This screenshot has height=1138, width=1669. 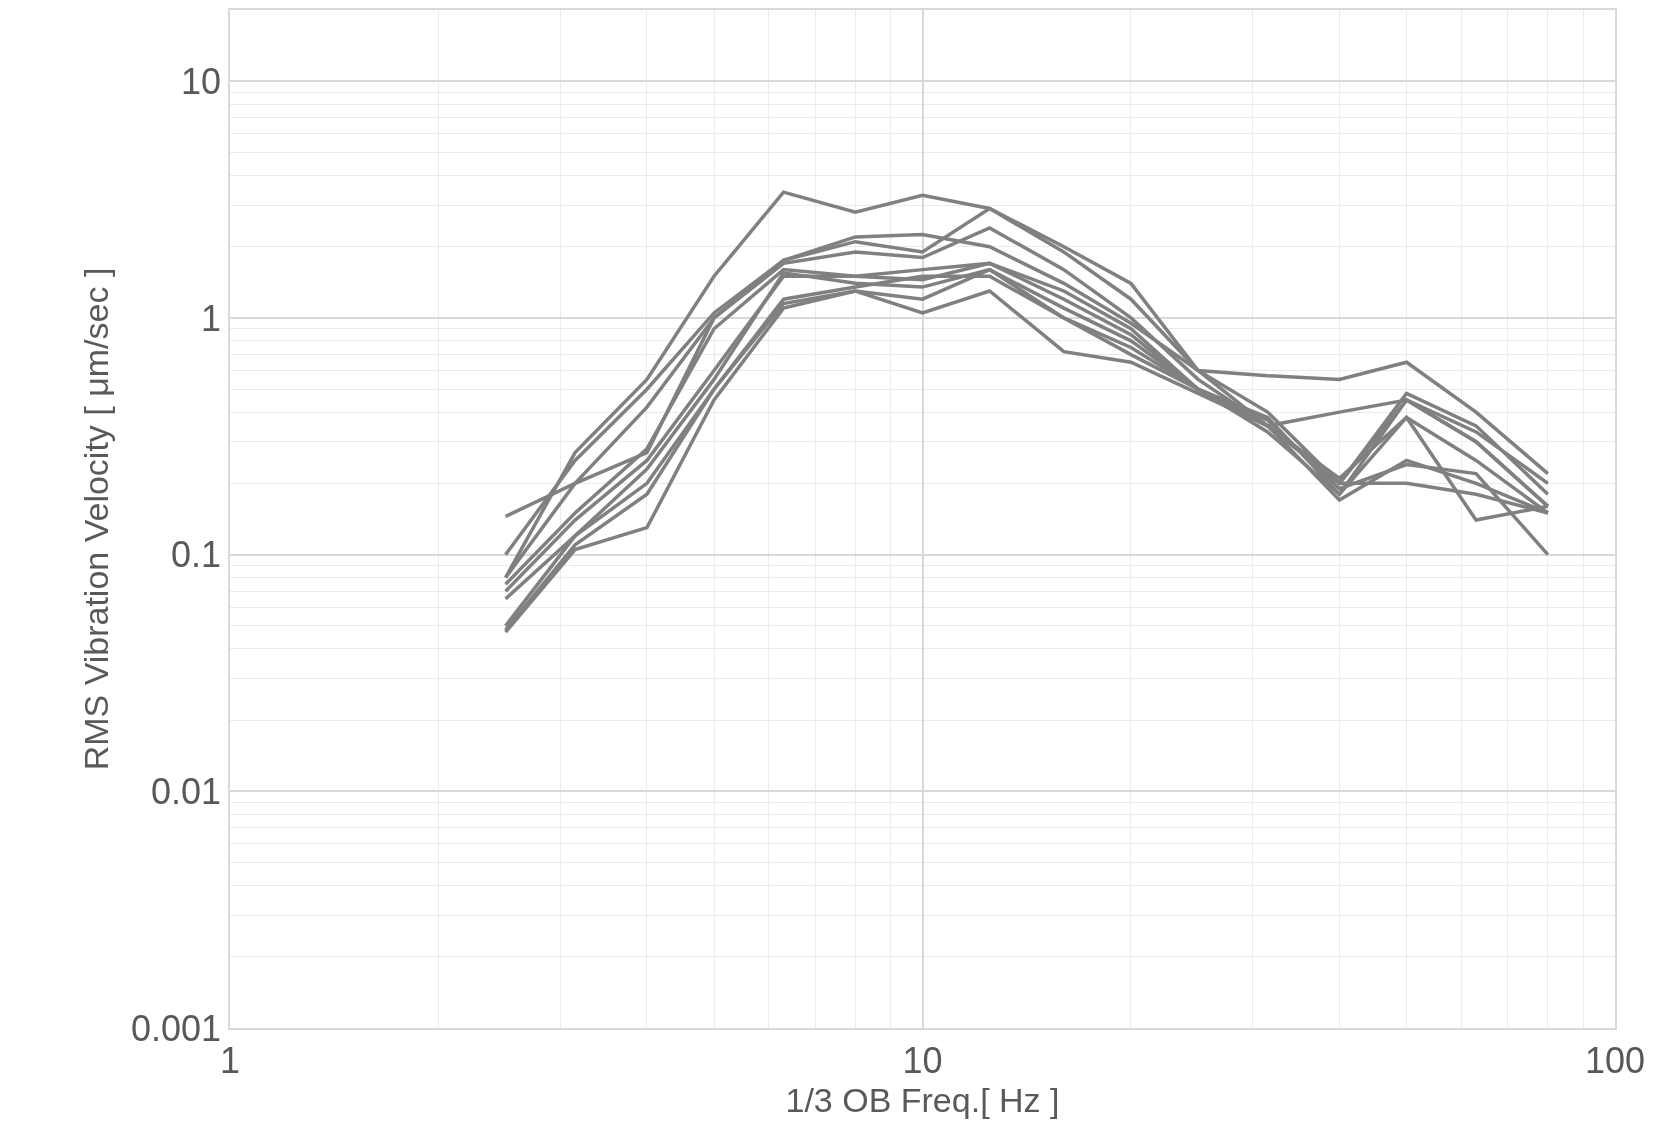 I want to click on x-tick-label: 10, so click(x=922, y=1060).